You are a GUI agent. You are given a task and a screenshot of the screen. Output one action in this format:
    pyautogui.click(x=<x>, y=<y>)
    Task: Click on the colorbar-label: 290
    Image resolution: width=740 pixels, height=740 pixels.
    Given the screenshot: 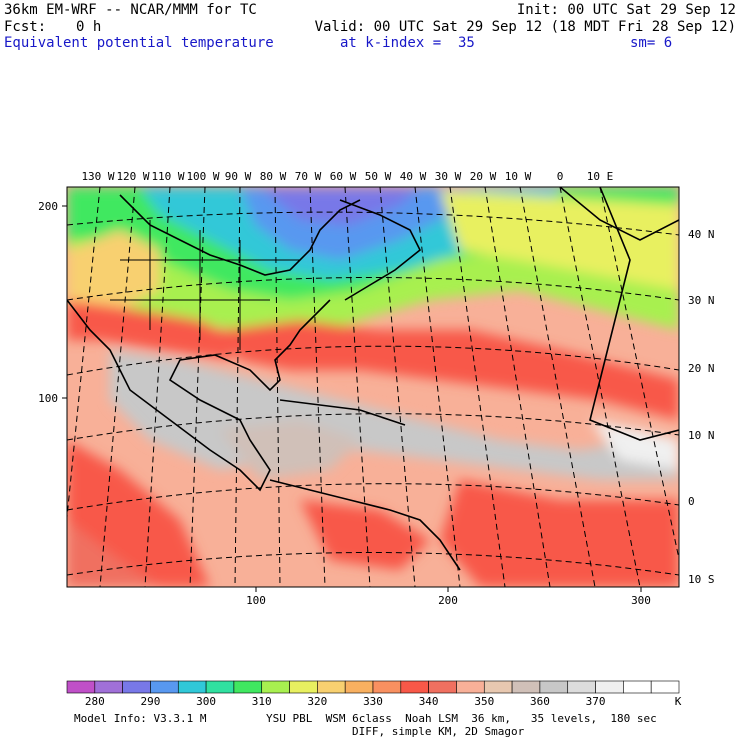 What is the action you would take?
    pyautogui.click(x=151, y=701)
    